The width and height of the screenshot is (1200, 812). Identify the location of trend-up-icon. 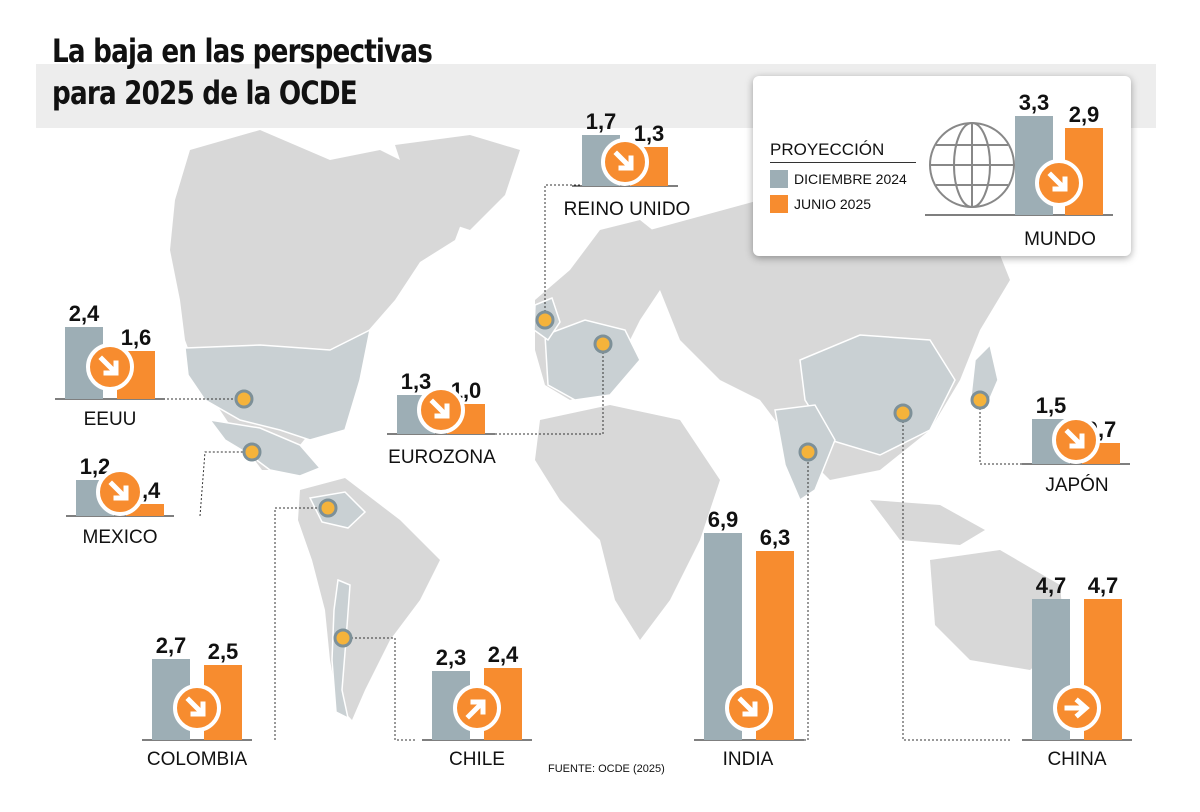
(475, 709).